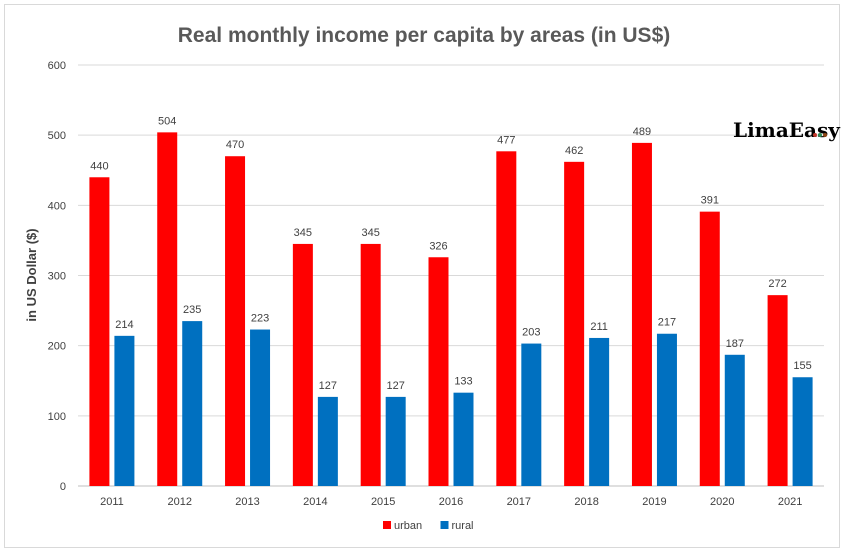 Image resolution: width=847 pixels, height=555 pixels. Describe the element at coordinates (574, 151) in the screenshot. I see `bar-value-label: 462` at that location.